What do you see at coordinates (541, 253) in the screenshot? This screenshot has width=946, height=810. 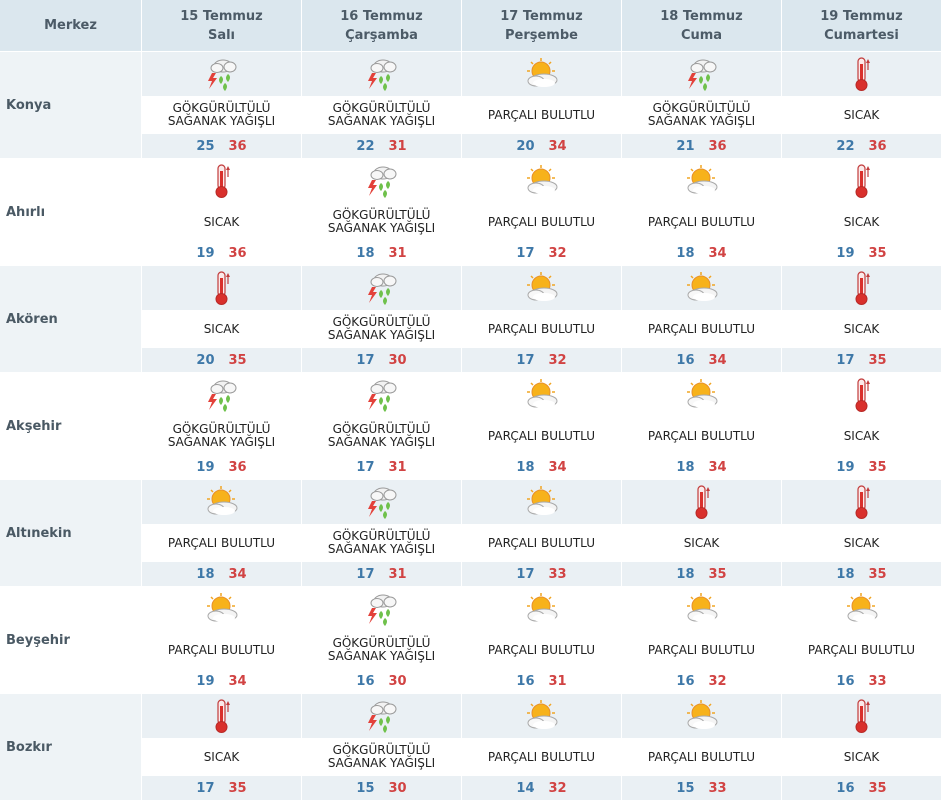 I see `temperature-range: 17 32` at bounding box center [541, 253].